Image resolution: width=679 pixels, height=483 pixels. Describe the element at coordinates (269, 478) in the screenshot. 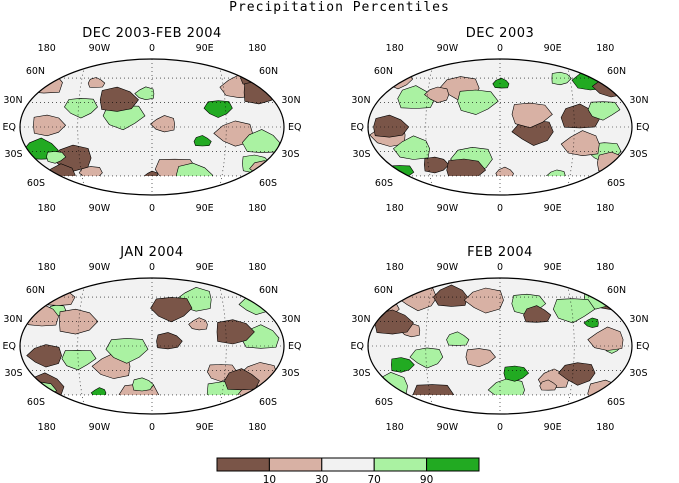

I see `legend-threshold-label: 10` at that location.